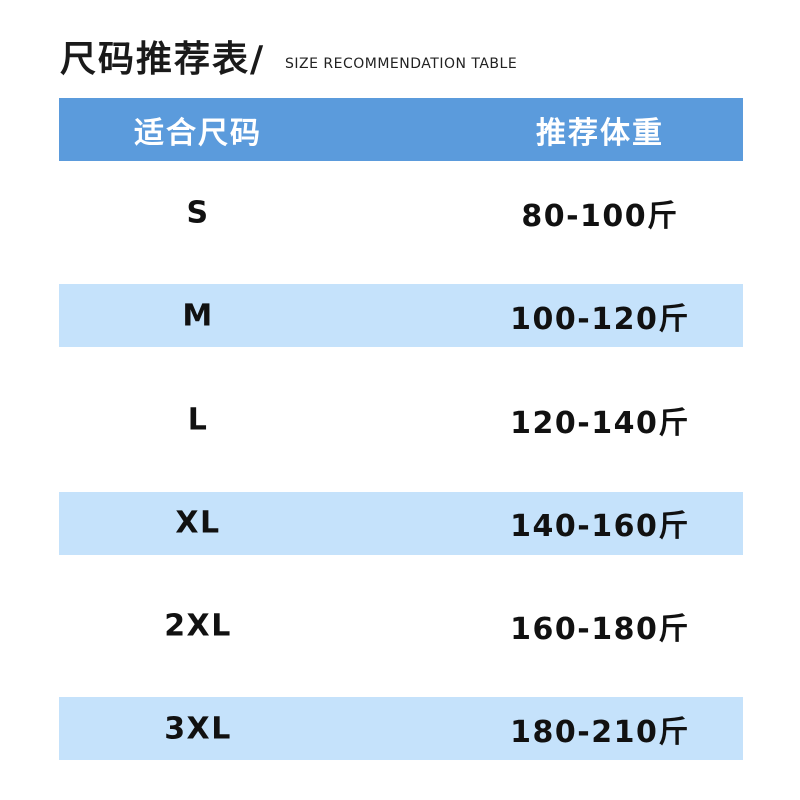  What do you see at coordinates (198, 316) in the screenshot?
I see `size-cell: M` at bounding box center [198, 316].